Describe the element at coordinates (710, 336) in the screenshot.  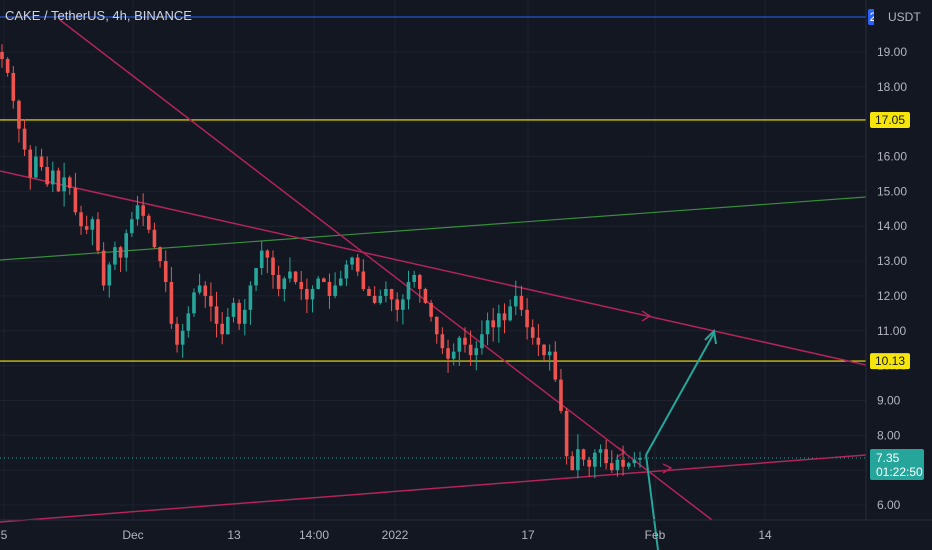
I see `arrow-head` at that location.